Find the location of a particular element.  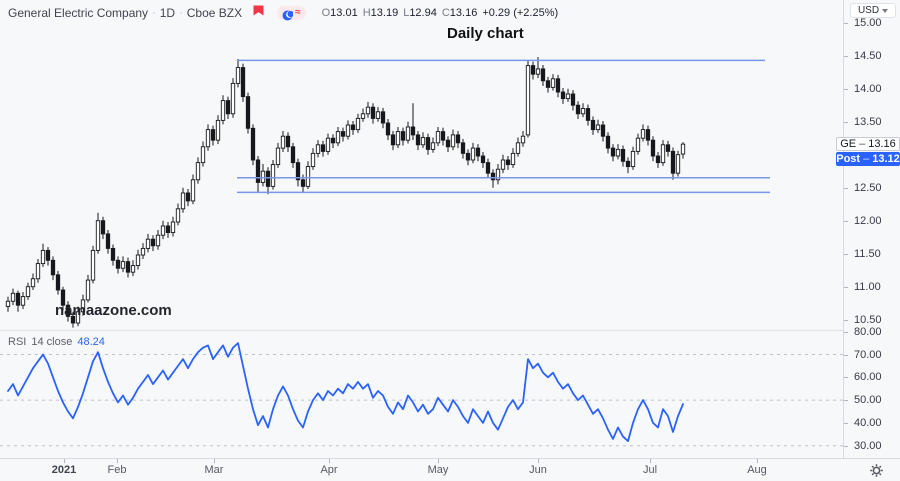

rsi-name: RSI is located at coordinates (17, 342).